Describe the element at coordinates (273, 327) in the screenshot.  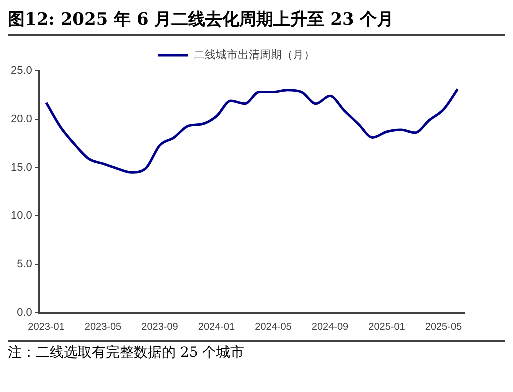
I see `x-tick-label: 2024-05` at that location.